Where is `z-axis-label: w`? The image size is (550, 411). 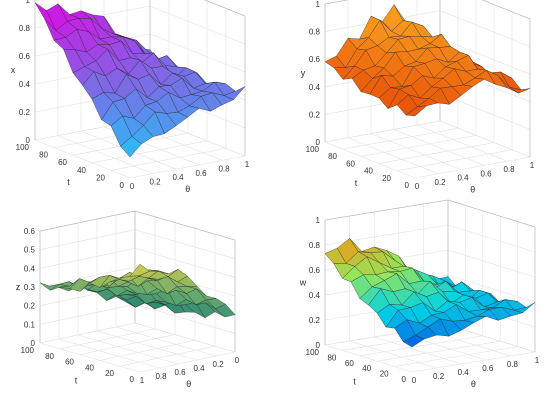
z-axis-label: w is located at coordinates (303, 283).